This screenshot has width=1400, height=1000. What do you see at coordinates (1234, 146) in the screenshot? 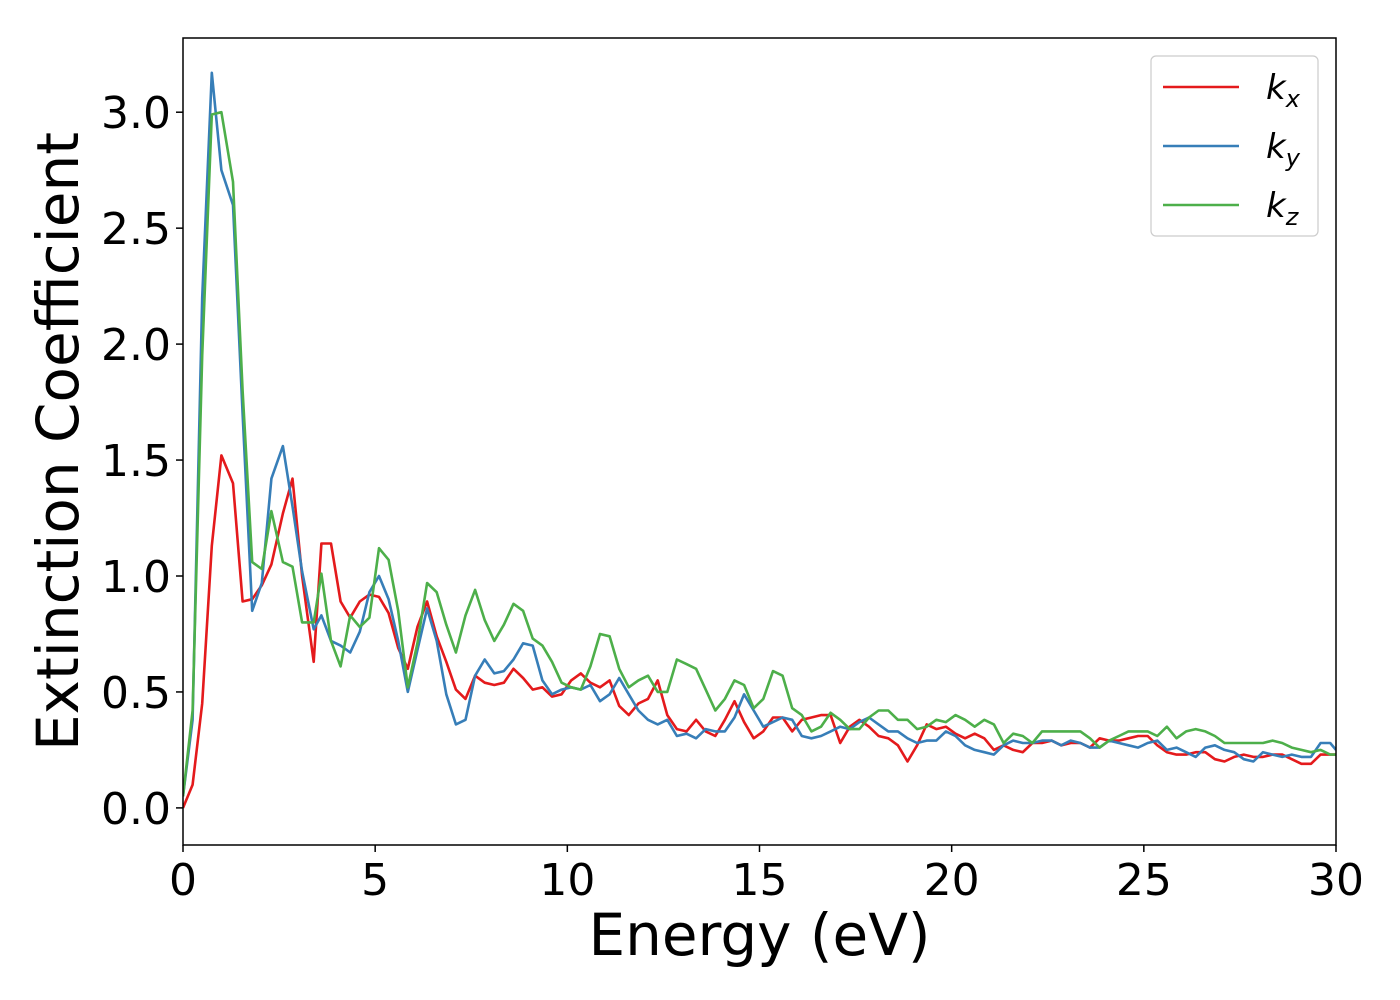
I see `legend: kx ky kz` at bounding box center [1234, 146].